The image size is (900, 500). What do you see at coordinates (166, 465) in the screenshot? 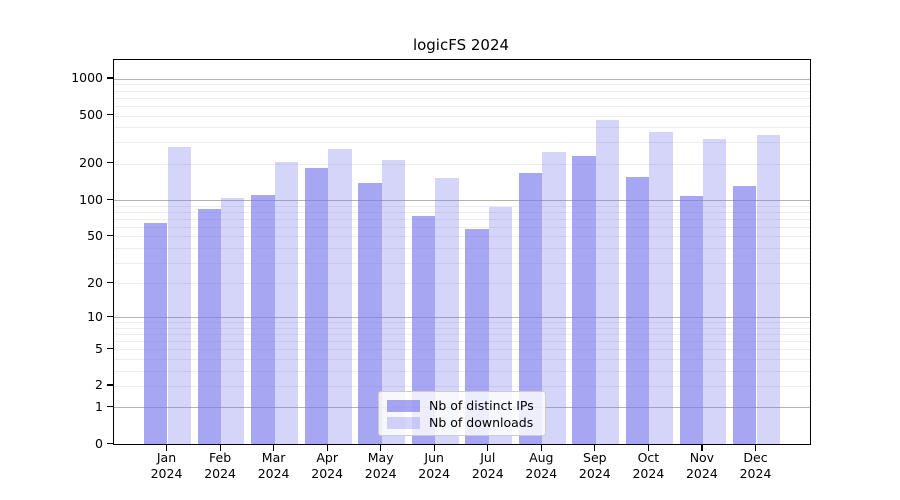
I see `x-tick-label: Jan 2024` at bounding box center [166, 465].